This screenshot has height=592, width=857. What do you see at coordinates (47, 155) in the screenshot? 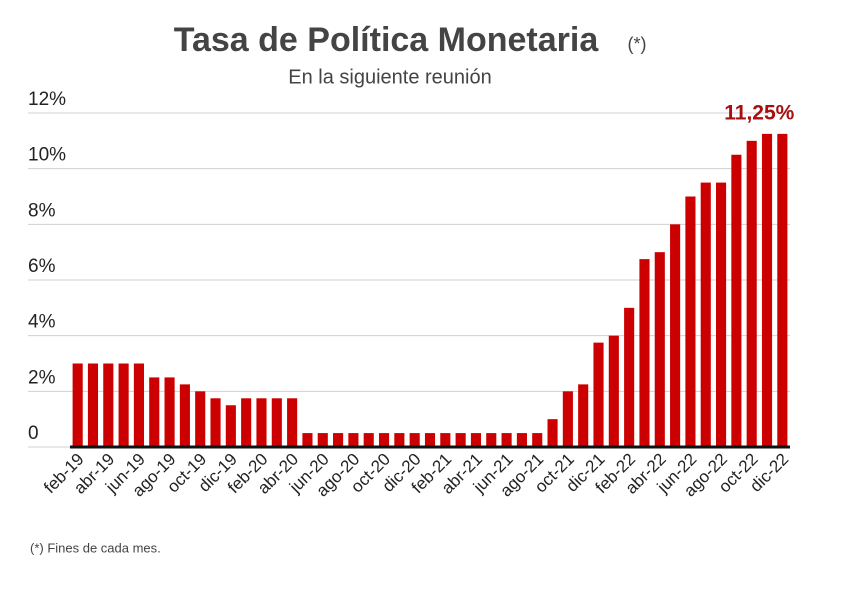
I see `y-tick-label: 10%` at bounding box center [47, 155].